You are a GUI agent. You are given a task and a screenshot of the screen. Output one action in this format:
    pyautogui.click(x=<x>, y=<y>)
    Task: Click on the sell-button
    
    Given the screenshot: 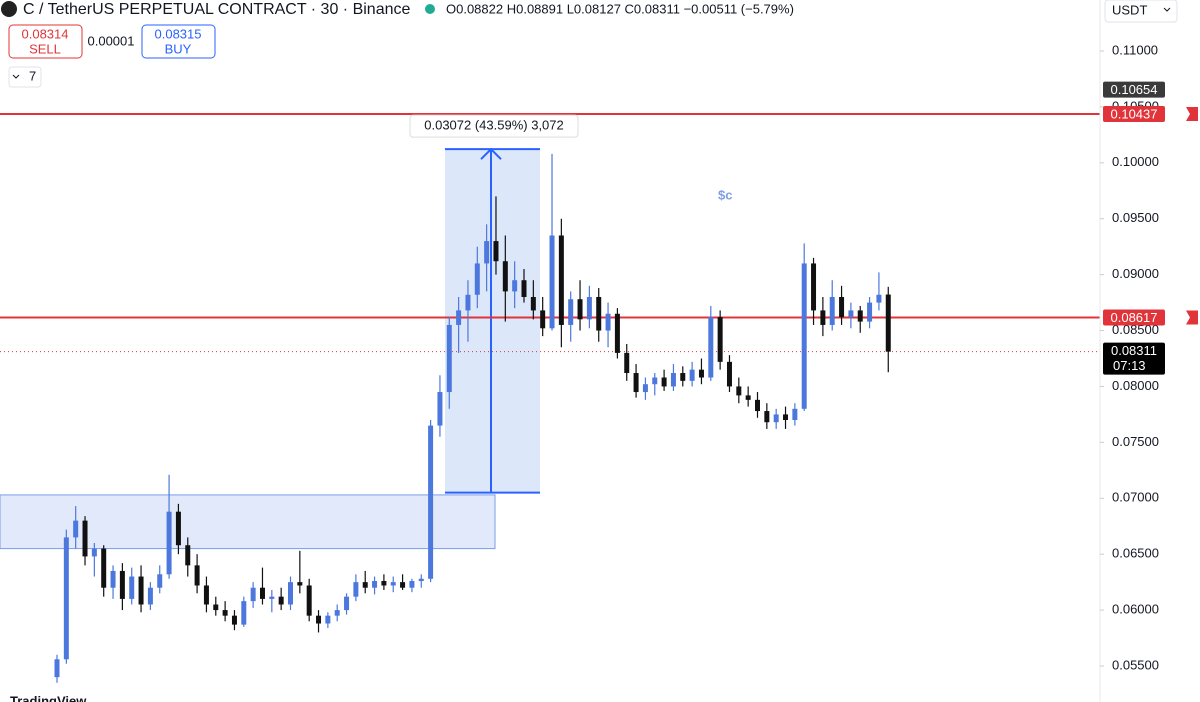 What is the action you would take?
    pyautogui.click(x=45, y=41)
    